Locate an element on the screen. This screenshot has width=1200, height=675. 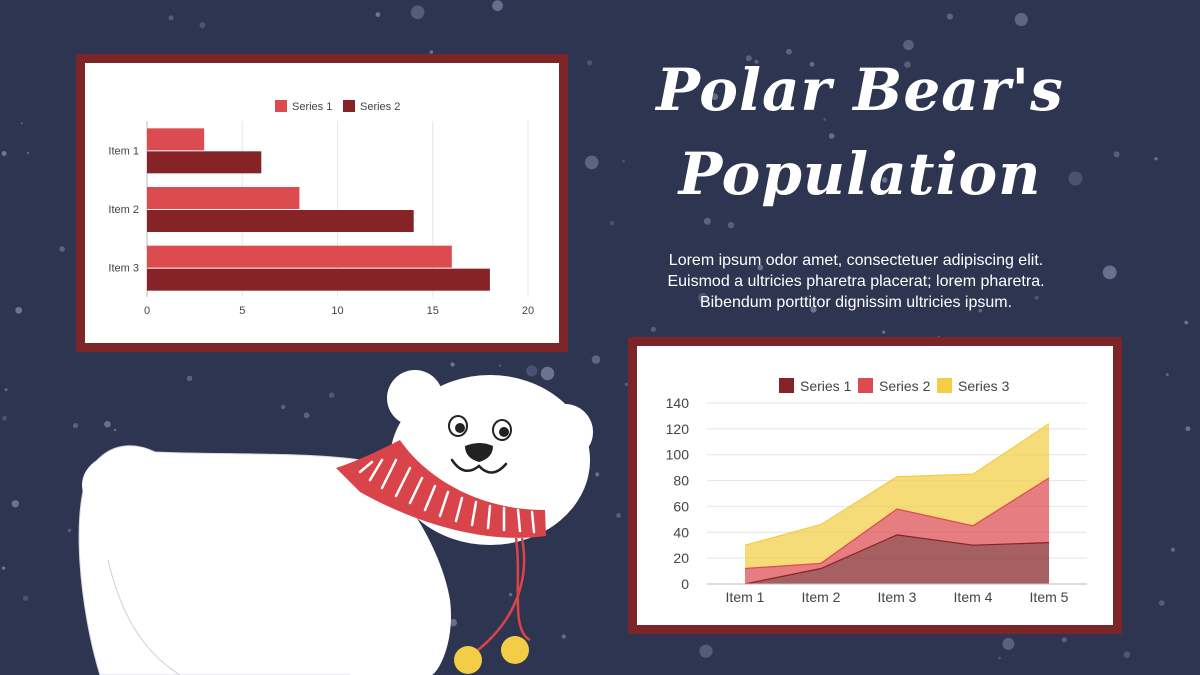
y-tick-label: 140 is located at coordinates (678, 403).